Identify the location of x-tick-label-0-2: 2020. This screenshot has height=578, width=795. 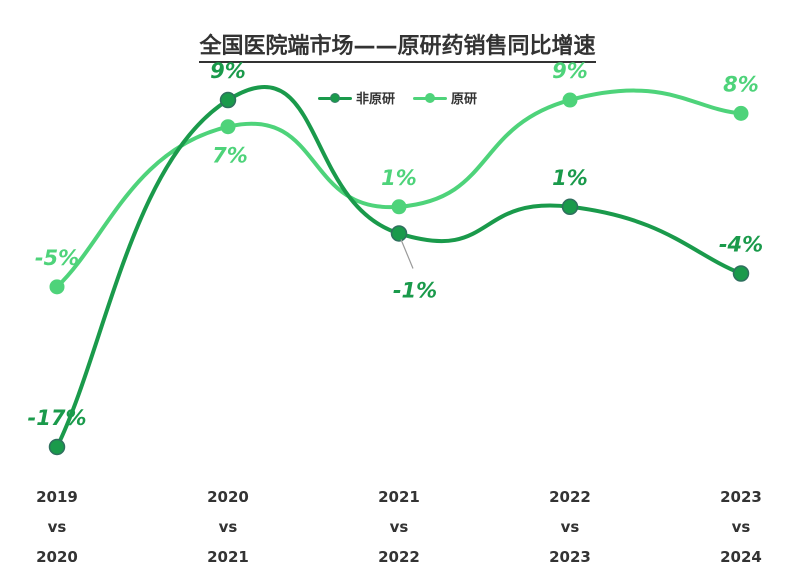
(57, 557).